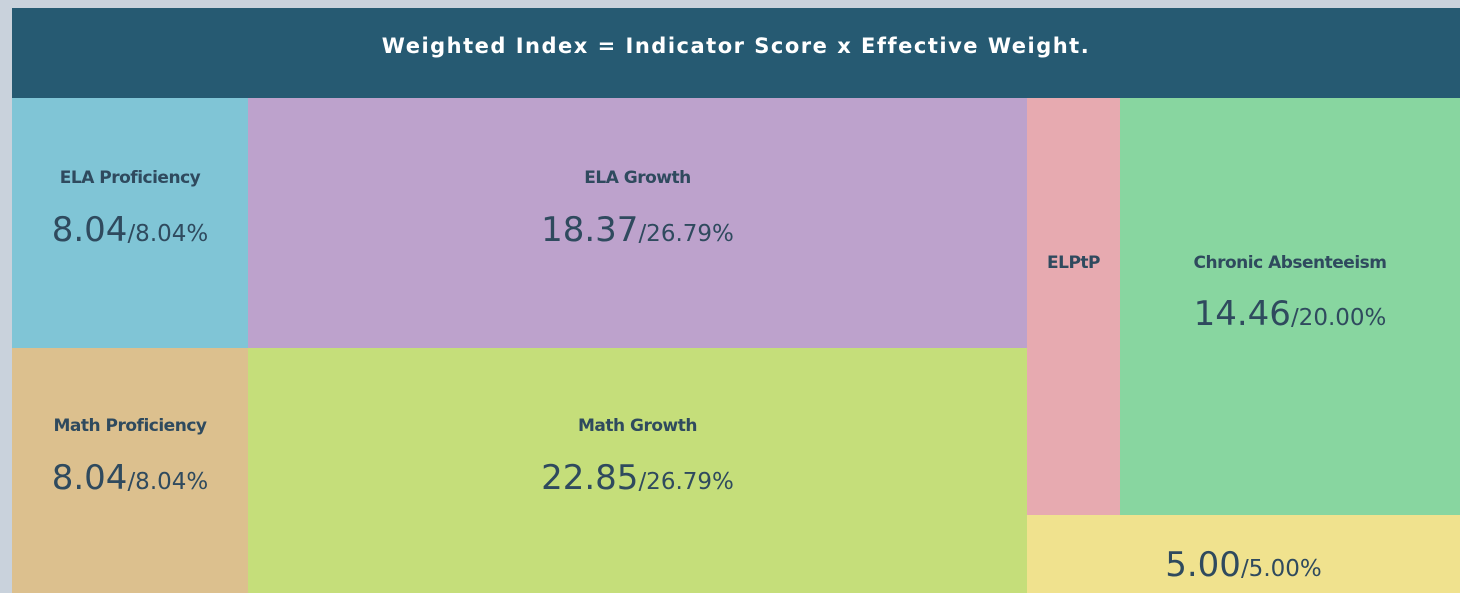 The image size is (1460, 593). I want to click on tile-value: 22.85/26.79%, so click(637, 478).